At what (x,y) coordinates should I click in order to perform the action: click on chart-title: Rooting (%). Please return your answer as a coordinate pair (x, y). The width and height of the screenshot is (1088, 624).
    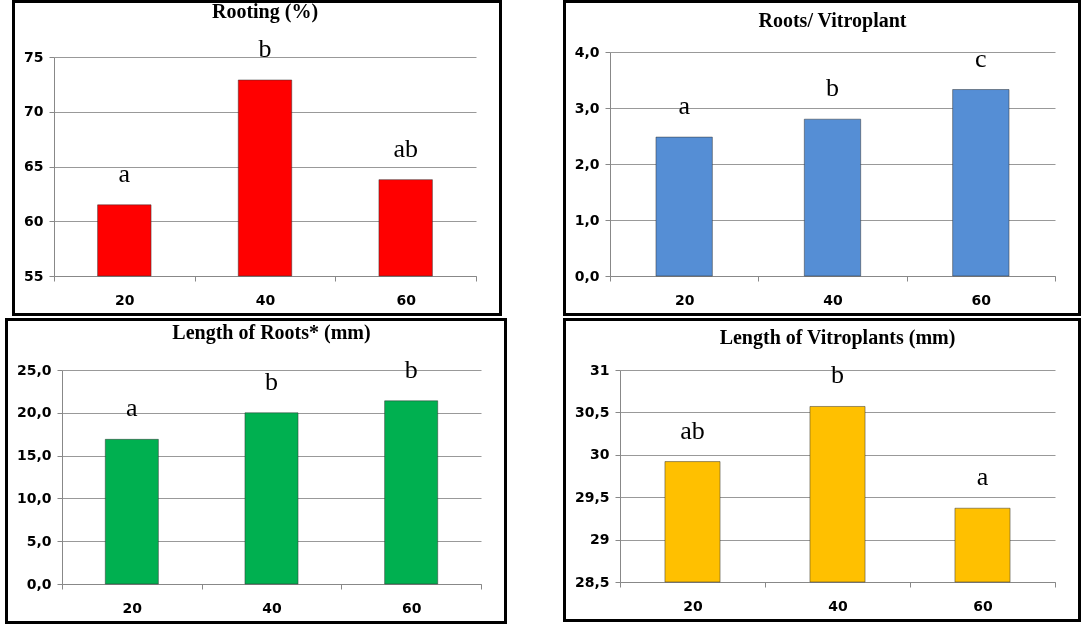
    Looking at the image, I should click on (265, 11).